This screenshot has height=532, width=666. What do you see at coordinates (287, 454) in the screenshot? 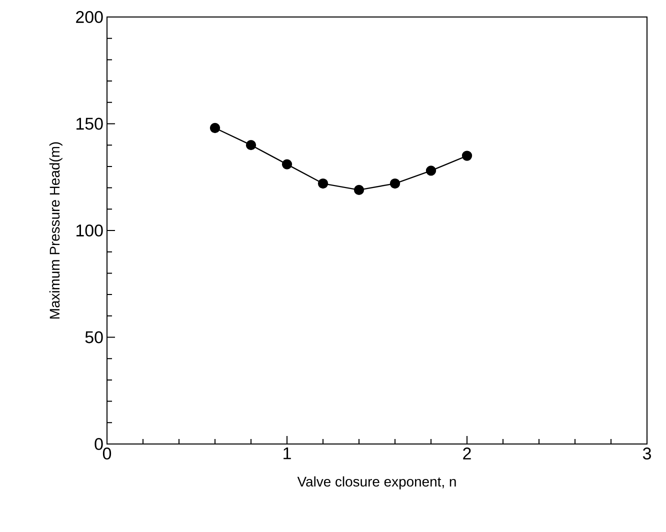
I see `x-tick-label: 1` at bounding box center [287, 454].